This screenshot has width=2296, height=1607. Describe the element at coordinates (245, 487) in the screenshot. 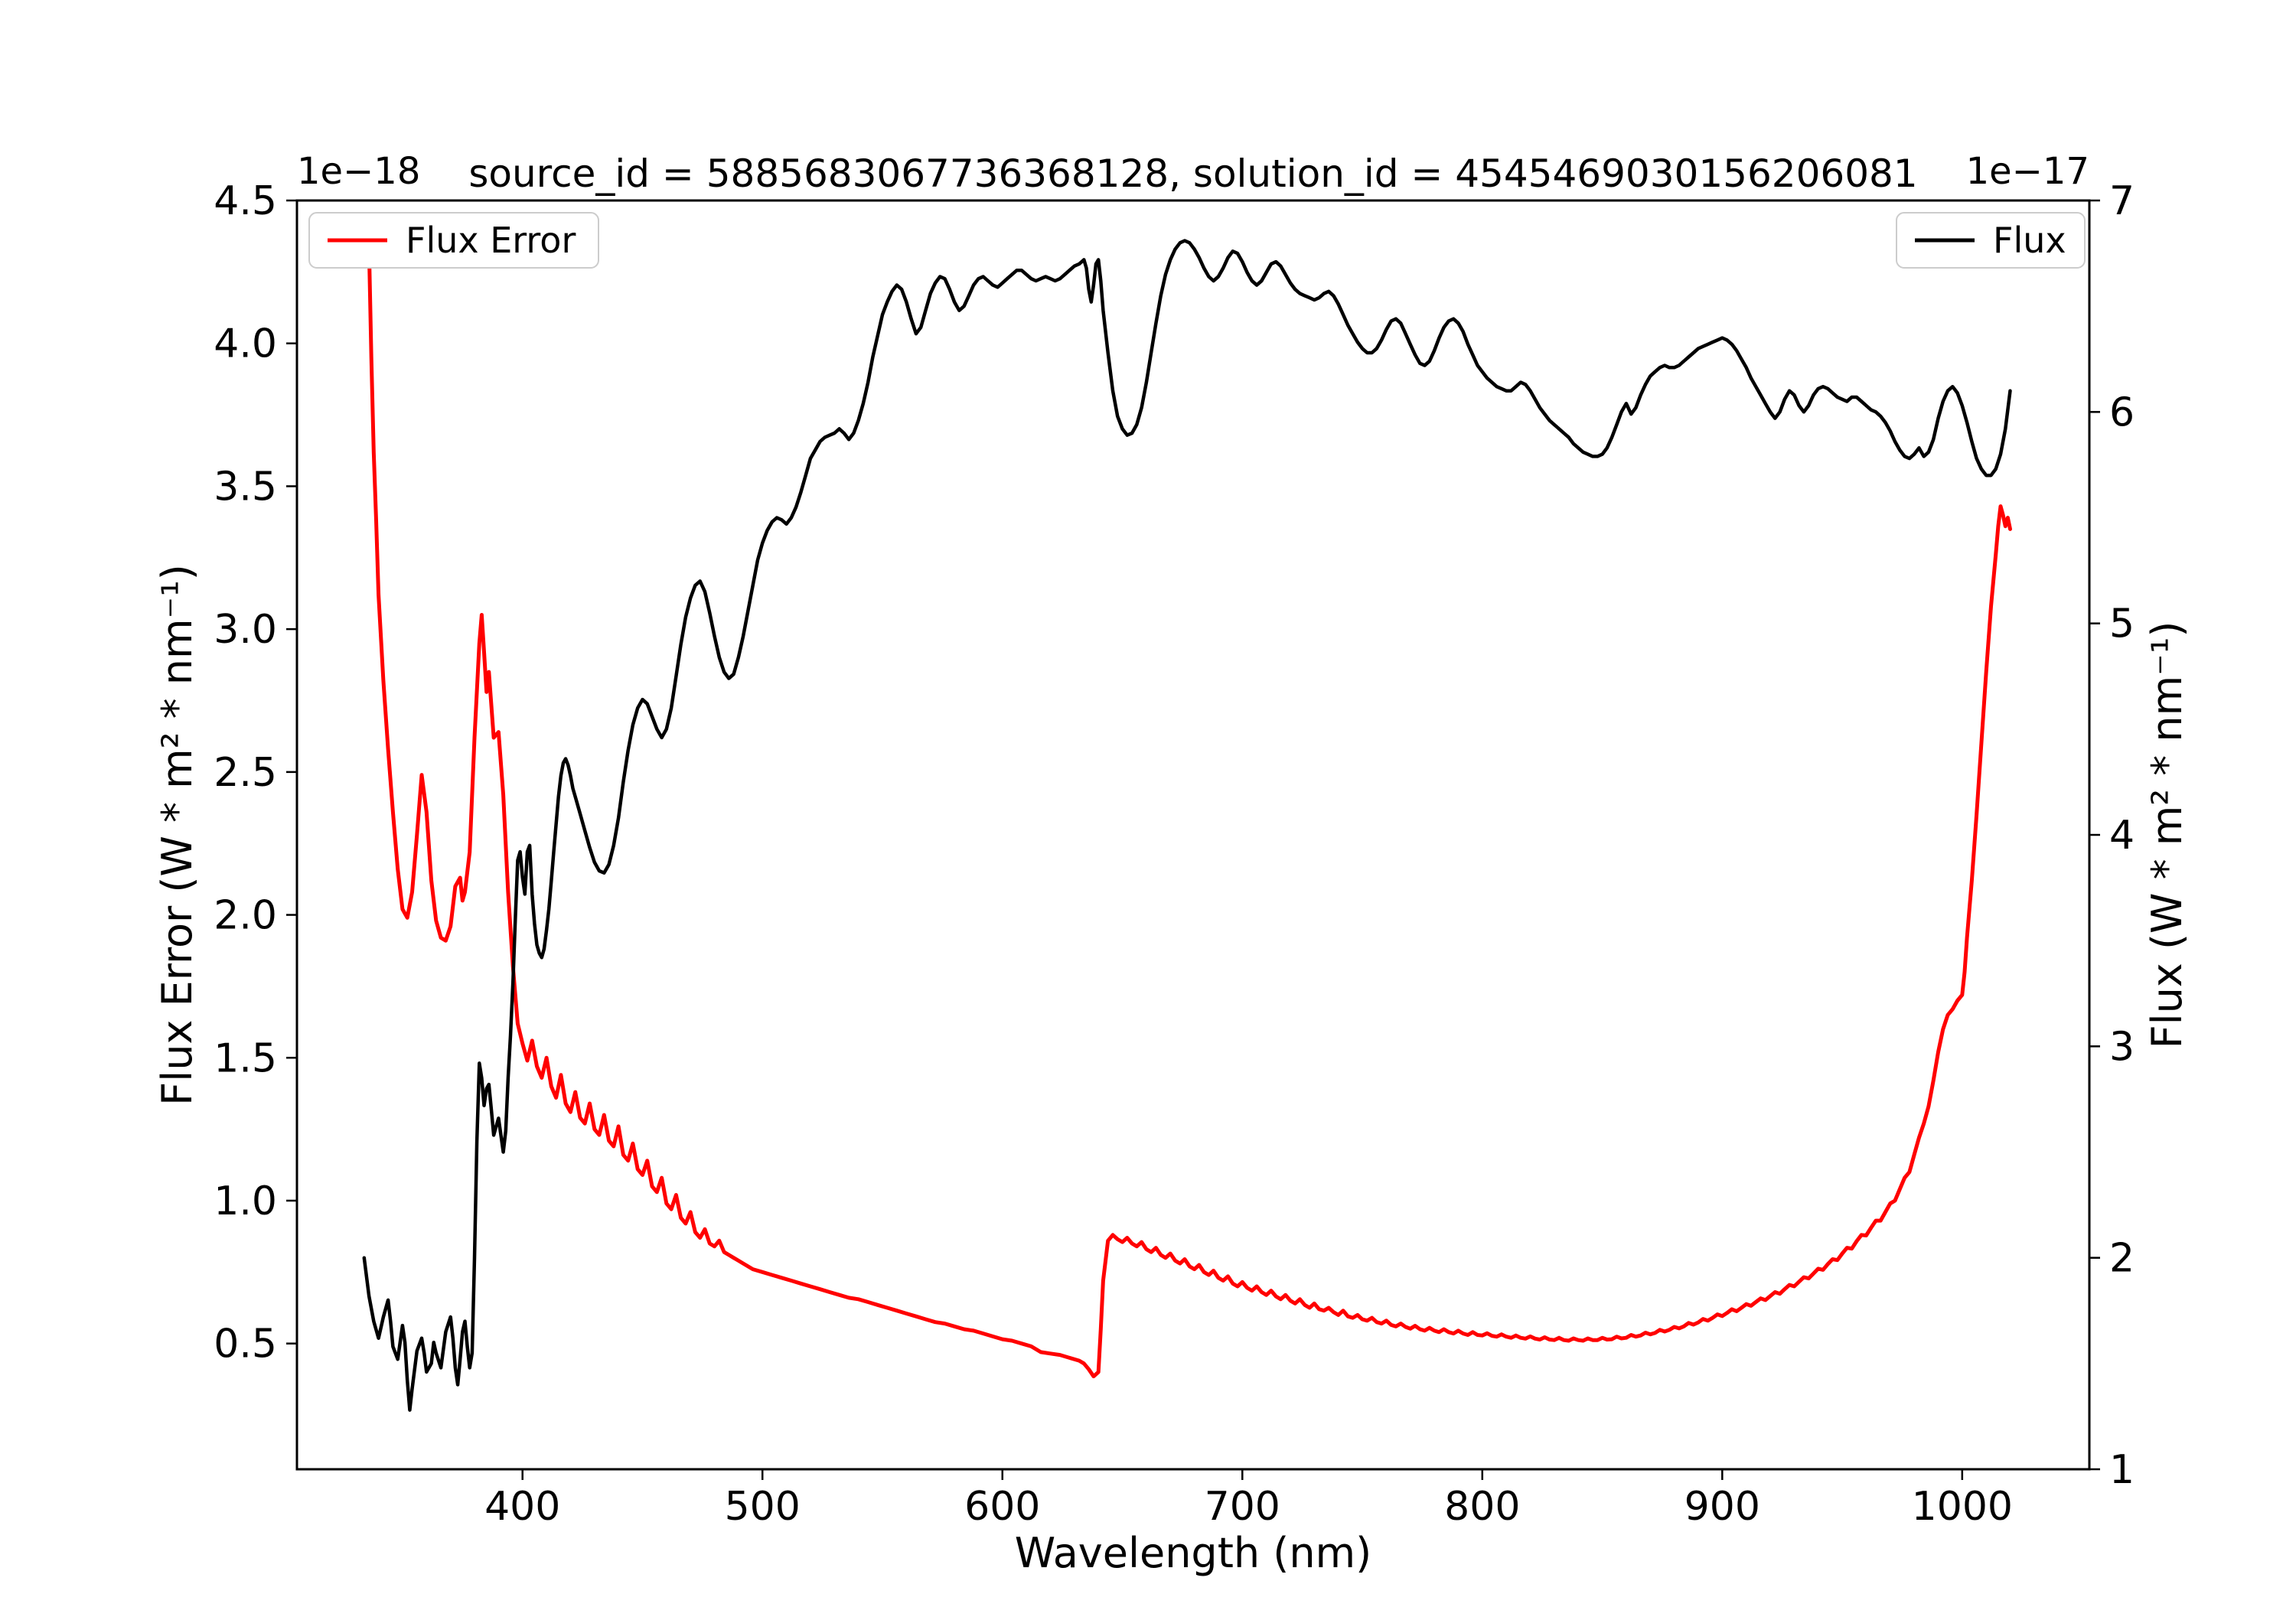

I see `left-tick-label: 3.5` at that location.